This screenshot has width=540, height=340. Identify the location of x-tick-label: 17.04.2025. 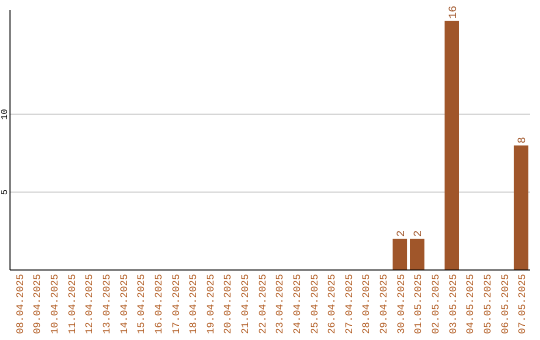
(177, 304).